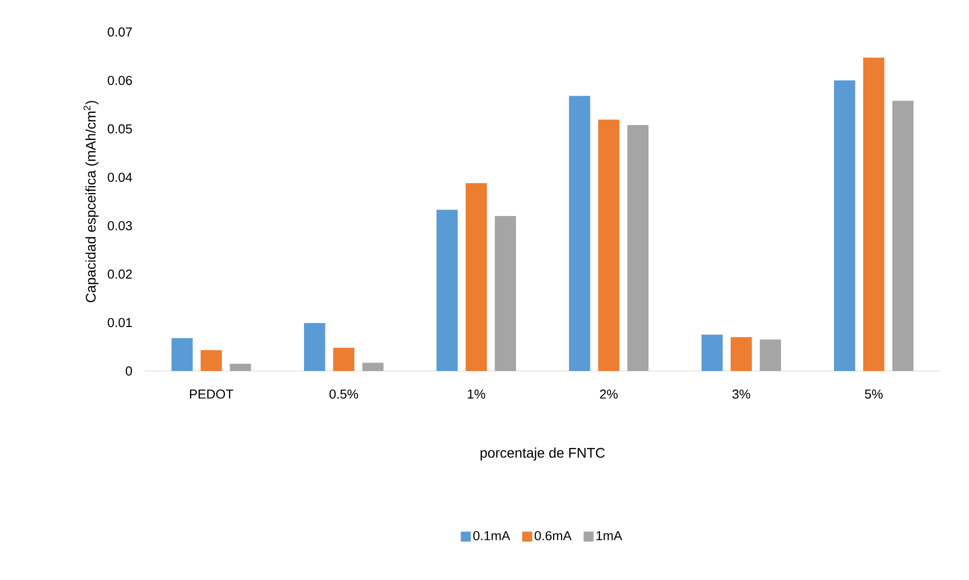  Describe the element at coordinates (553, 535) in the screenshot. I see `legend-label: 0.6mA` at that location.